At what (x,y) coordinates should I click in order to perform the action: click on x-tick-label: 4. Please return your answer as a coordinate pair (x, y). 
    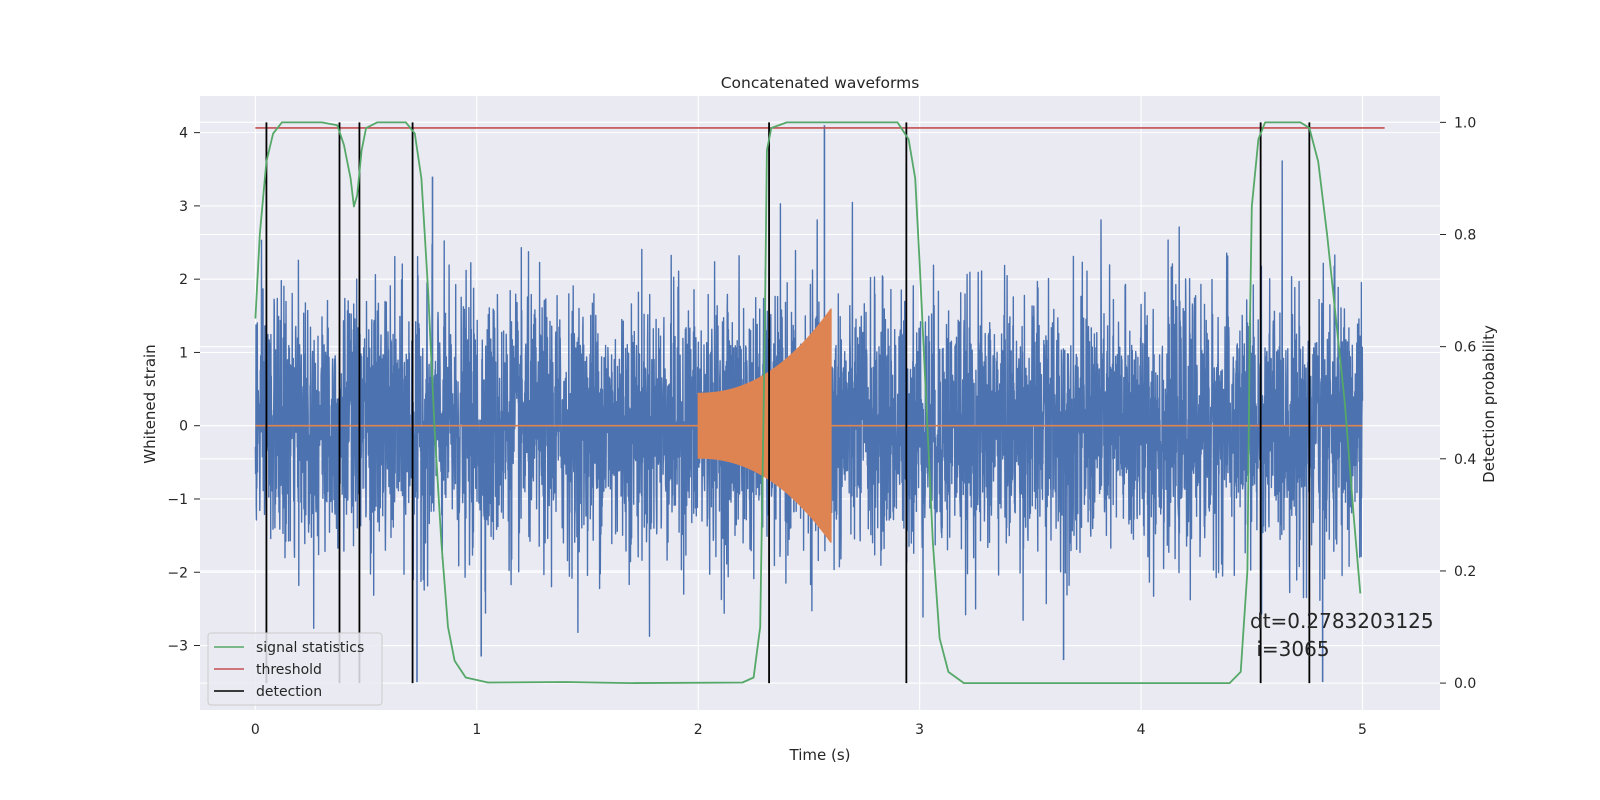
    Looking at the image, I should click on (1141, 730).